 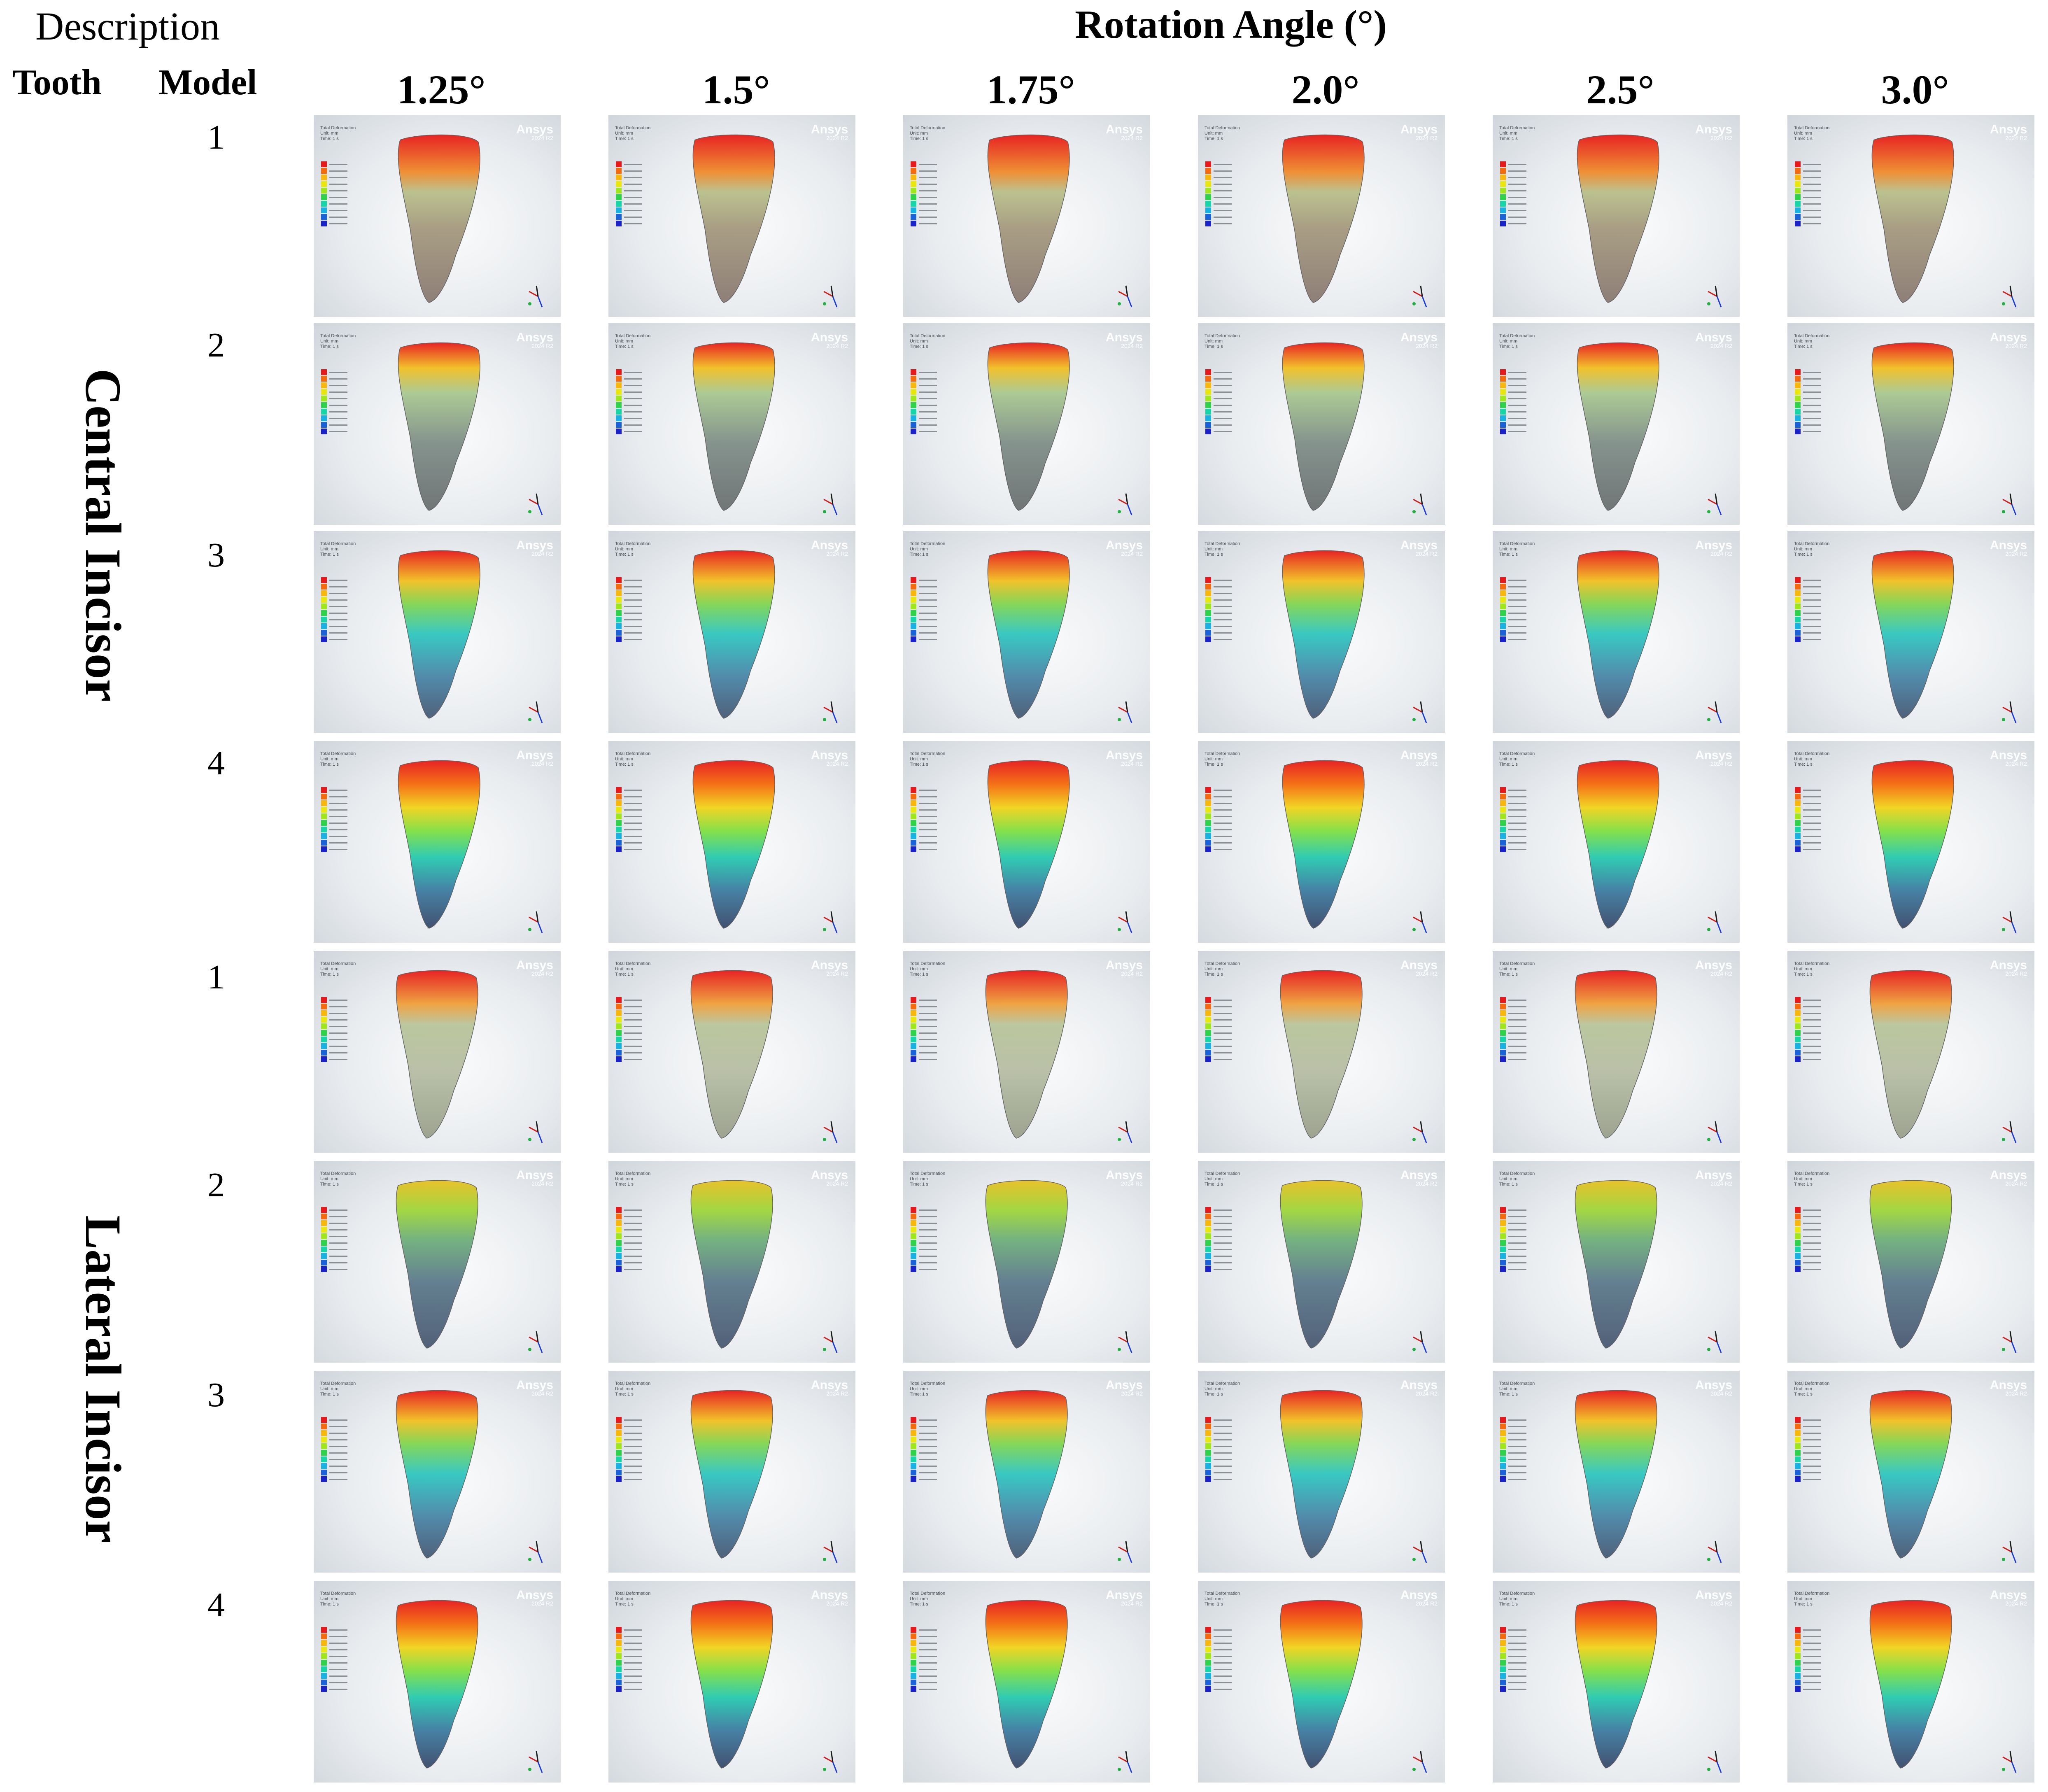 I want to click on angle-header-6: 3.0°, so click(x=1915, y=90).